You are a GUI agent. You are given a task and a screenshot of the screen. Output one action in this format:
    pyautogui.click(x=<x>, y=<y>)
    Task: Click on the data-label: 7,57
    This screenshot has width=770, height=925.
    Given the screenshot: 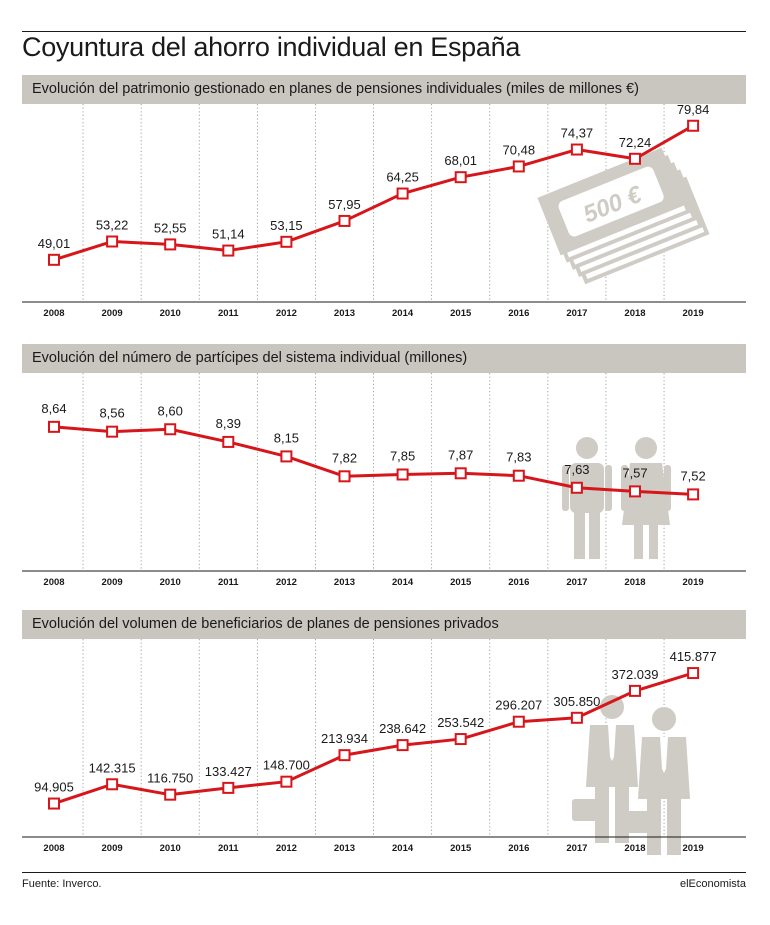 What is the action you would take?
    pyautogui.click(x=634, y=472)
    